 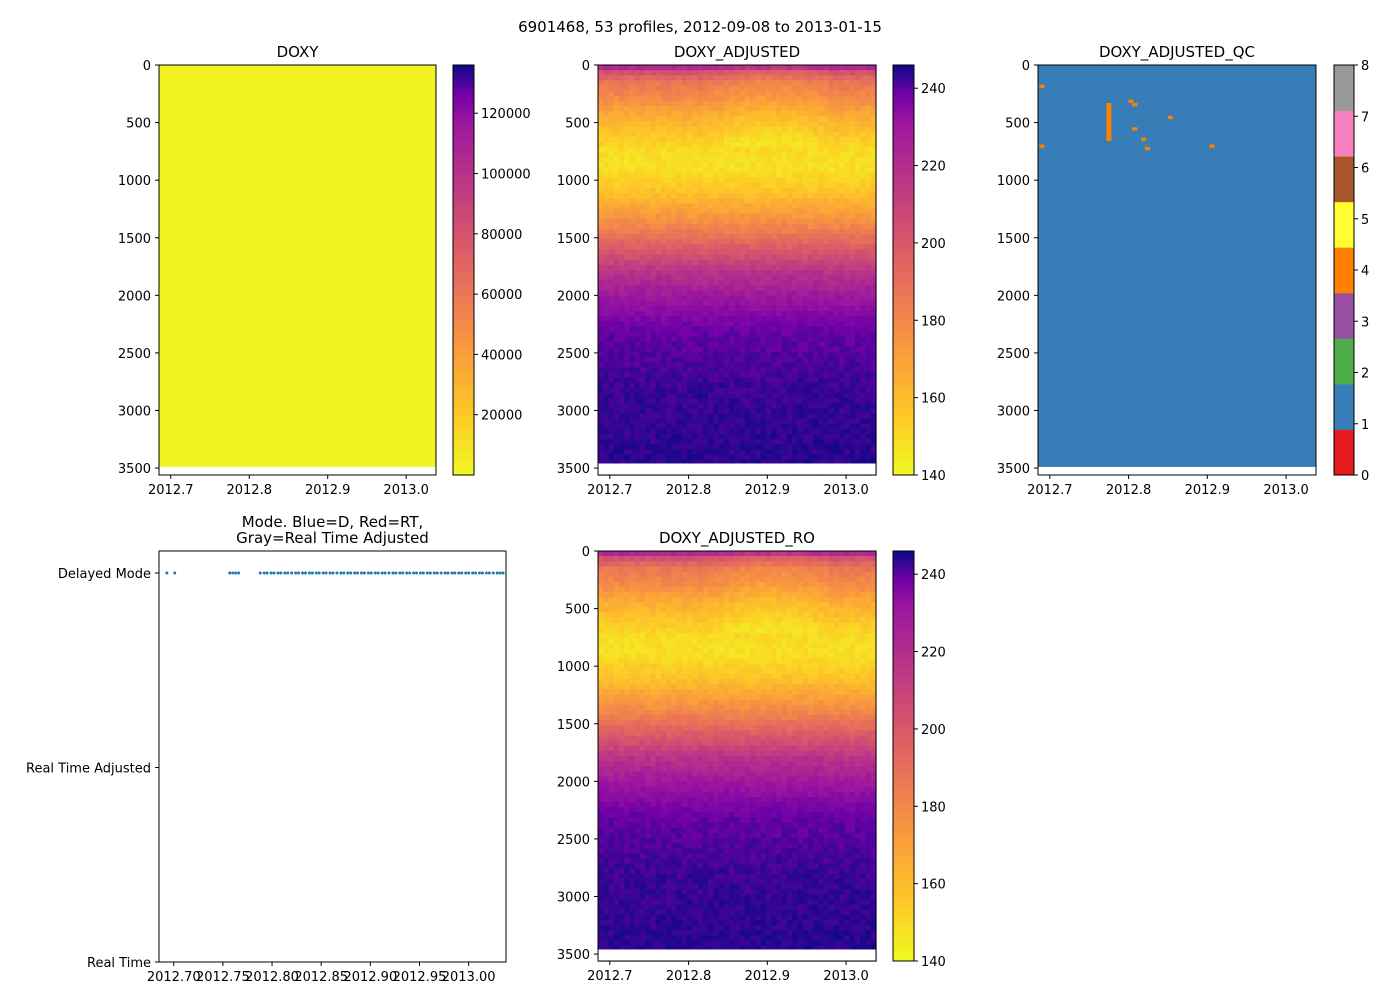 I want to click on doxy-adjusted-ytick-label: 1500, so click(x=573, y=239).